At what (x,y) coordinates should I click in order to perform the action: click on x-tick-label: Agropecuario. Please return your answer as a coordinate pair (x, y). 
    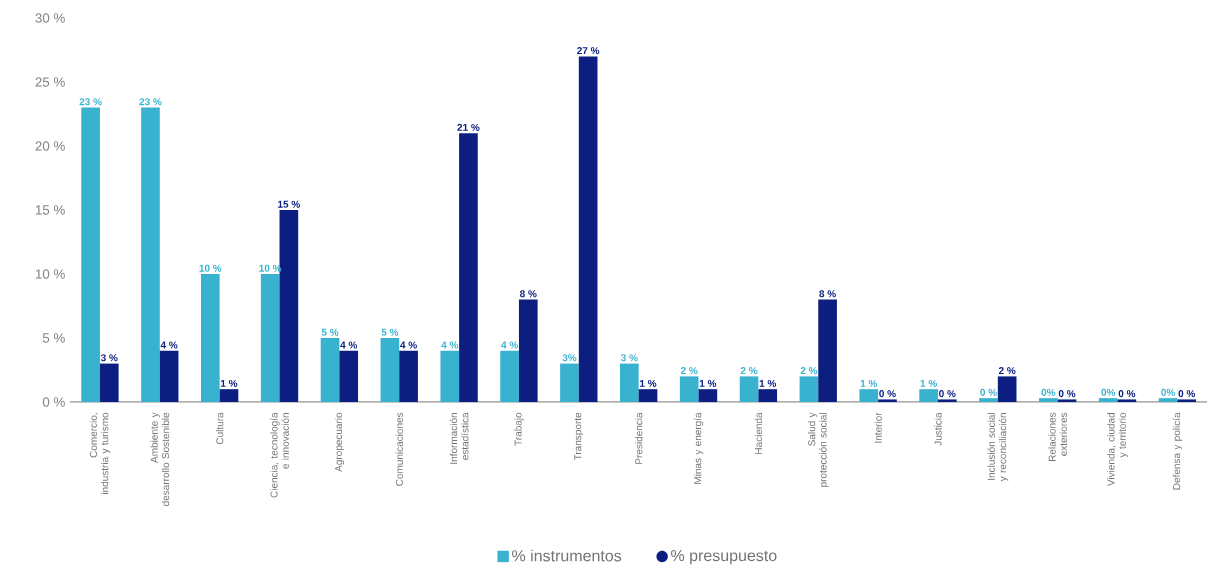
    Looking at the image, I should click on (339, 442).